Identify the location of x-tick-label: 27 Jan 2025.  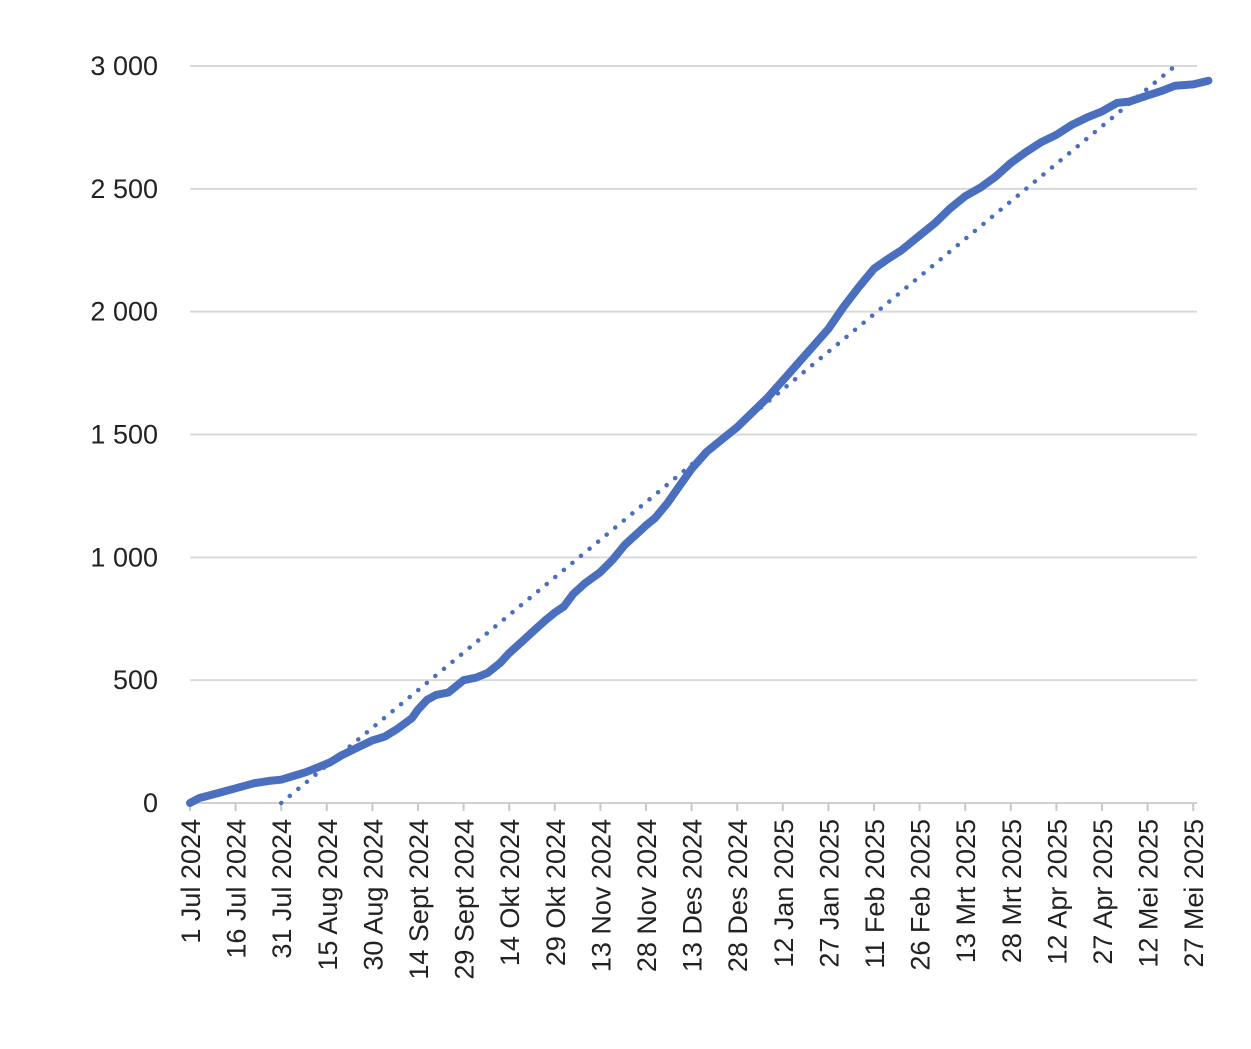
(829, 893).